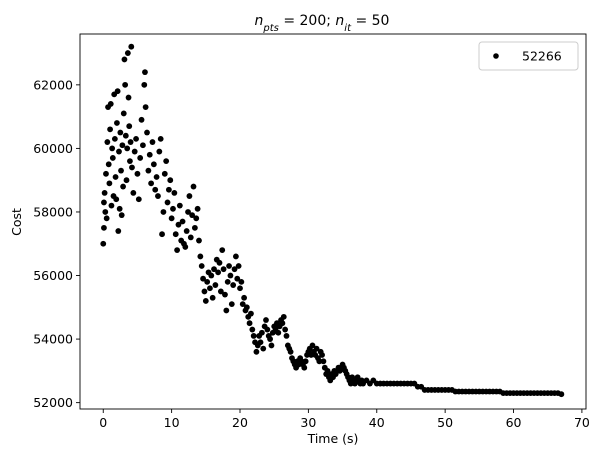 Image resolution: width=594 pixels, height=456 pixels. Describe the element at coordinates (53, 148) in the screenshot. I see `y-tick-label: 60000` at that location.